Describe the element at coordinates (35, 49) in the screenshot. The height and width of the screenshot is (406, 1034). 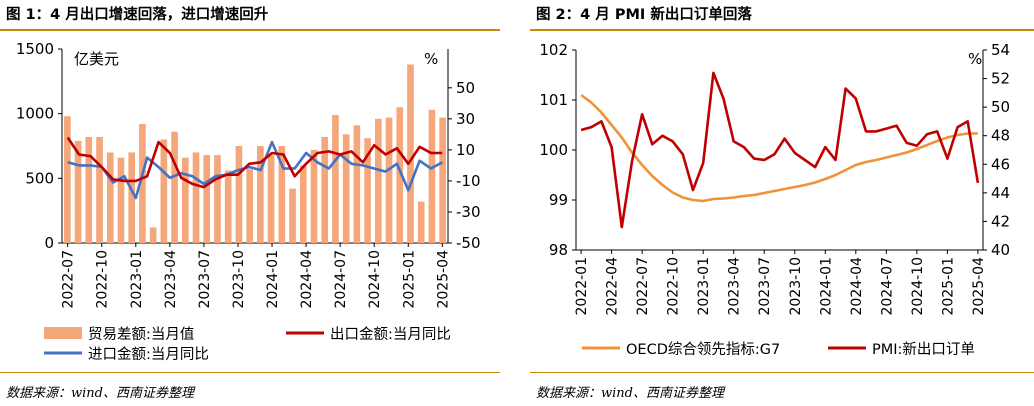
I see `left-y-tick-label: 1500` at that location.